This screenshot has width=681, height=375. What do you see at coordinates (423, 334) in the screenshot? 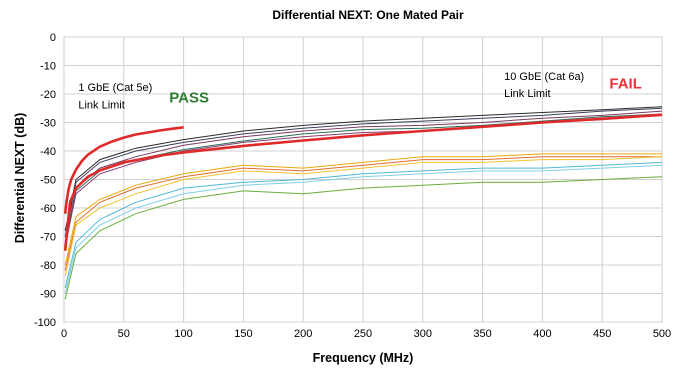
I see `x-tick-label: 300` at bounding box center [423, 334].